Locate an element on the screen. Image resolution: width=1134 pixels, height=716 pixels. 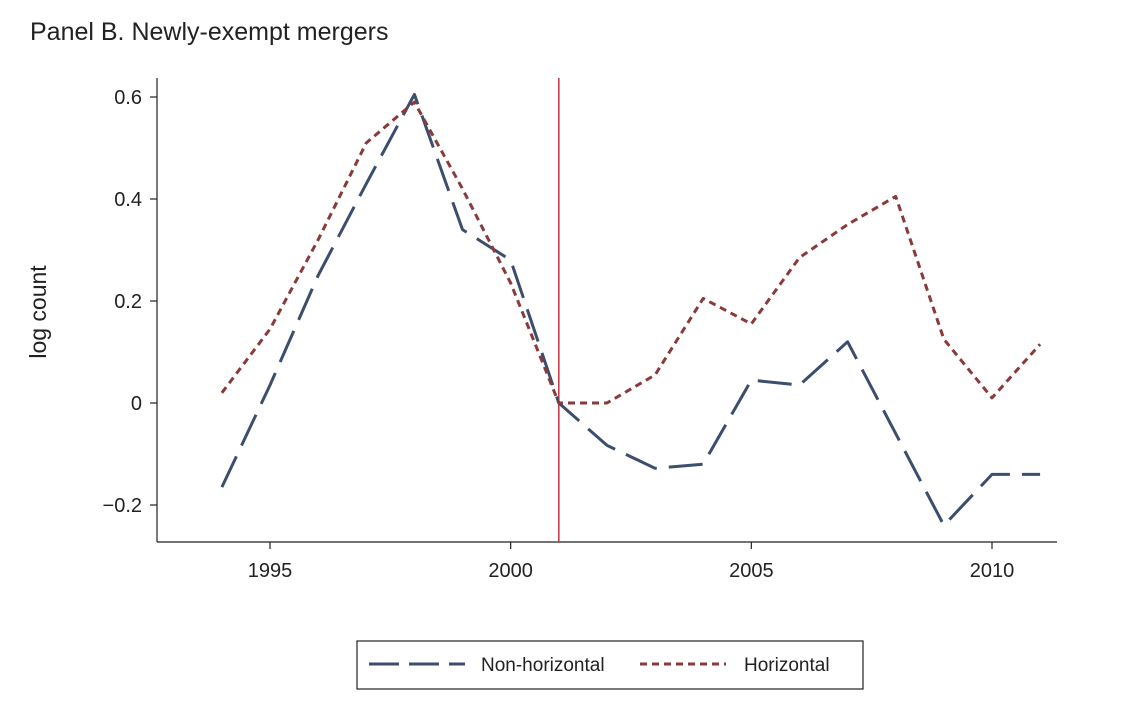
chart-title: Panel B. Newly-exempt mergers is located at coordinates (209, 32).